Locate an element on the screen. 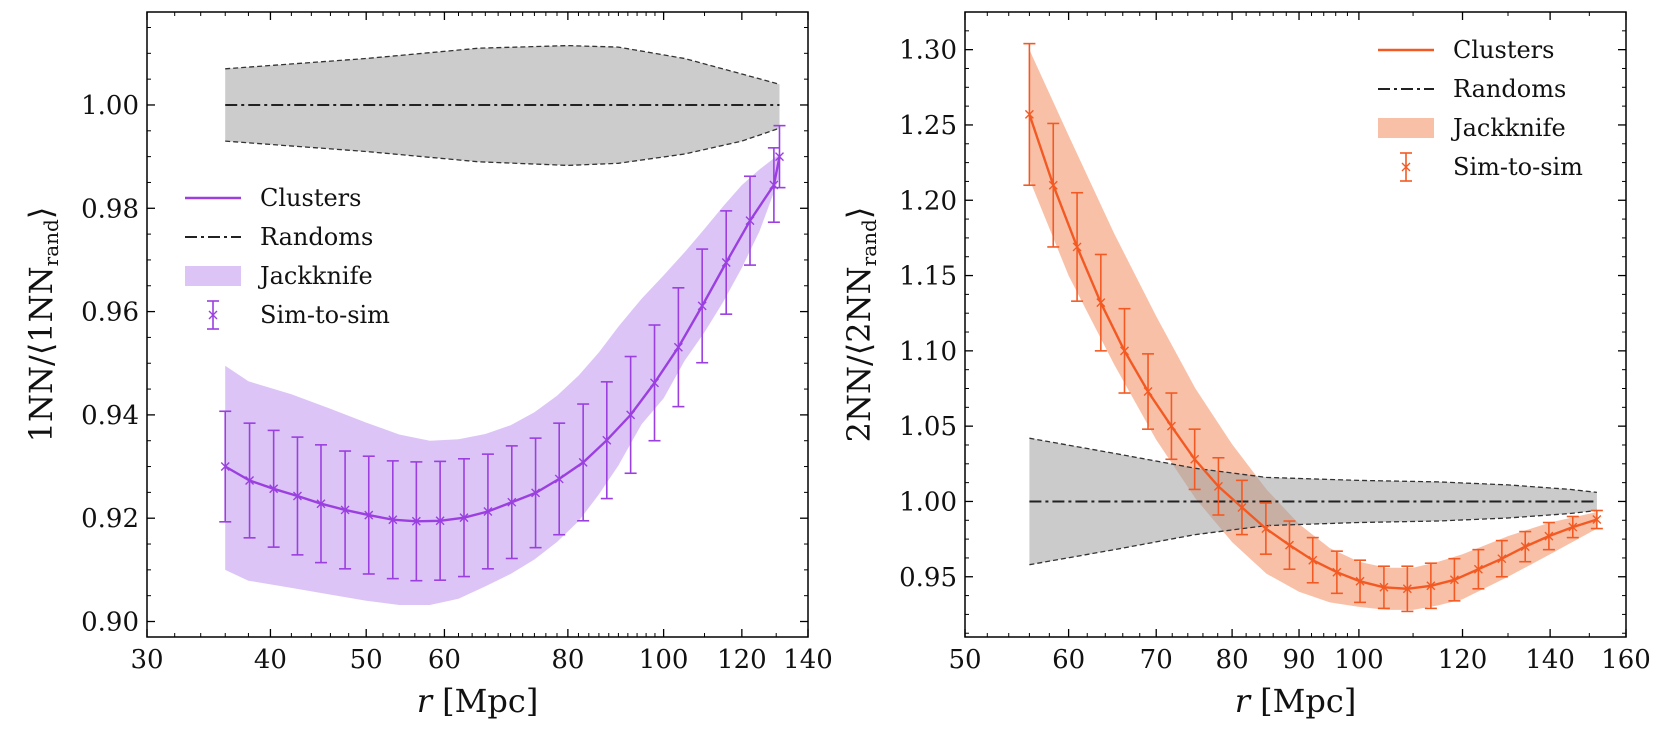 This screenshot has width=1661, height=734. chart0-legend-label-0: Clusters is located at coordinates (310, 198).